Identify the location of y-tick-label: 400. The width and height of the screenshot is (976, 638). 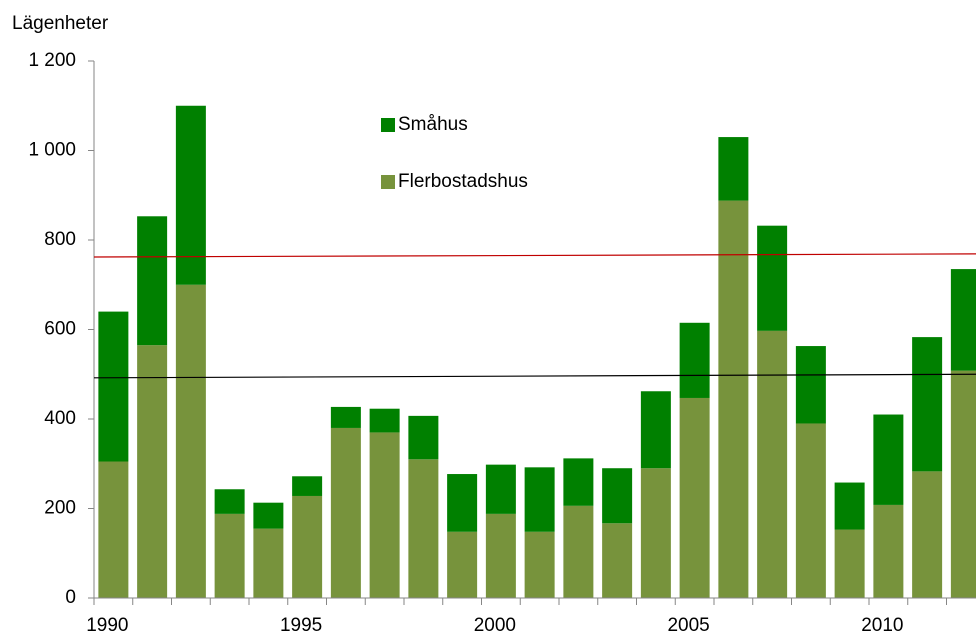
(60, 418).